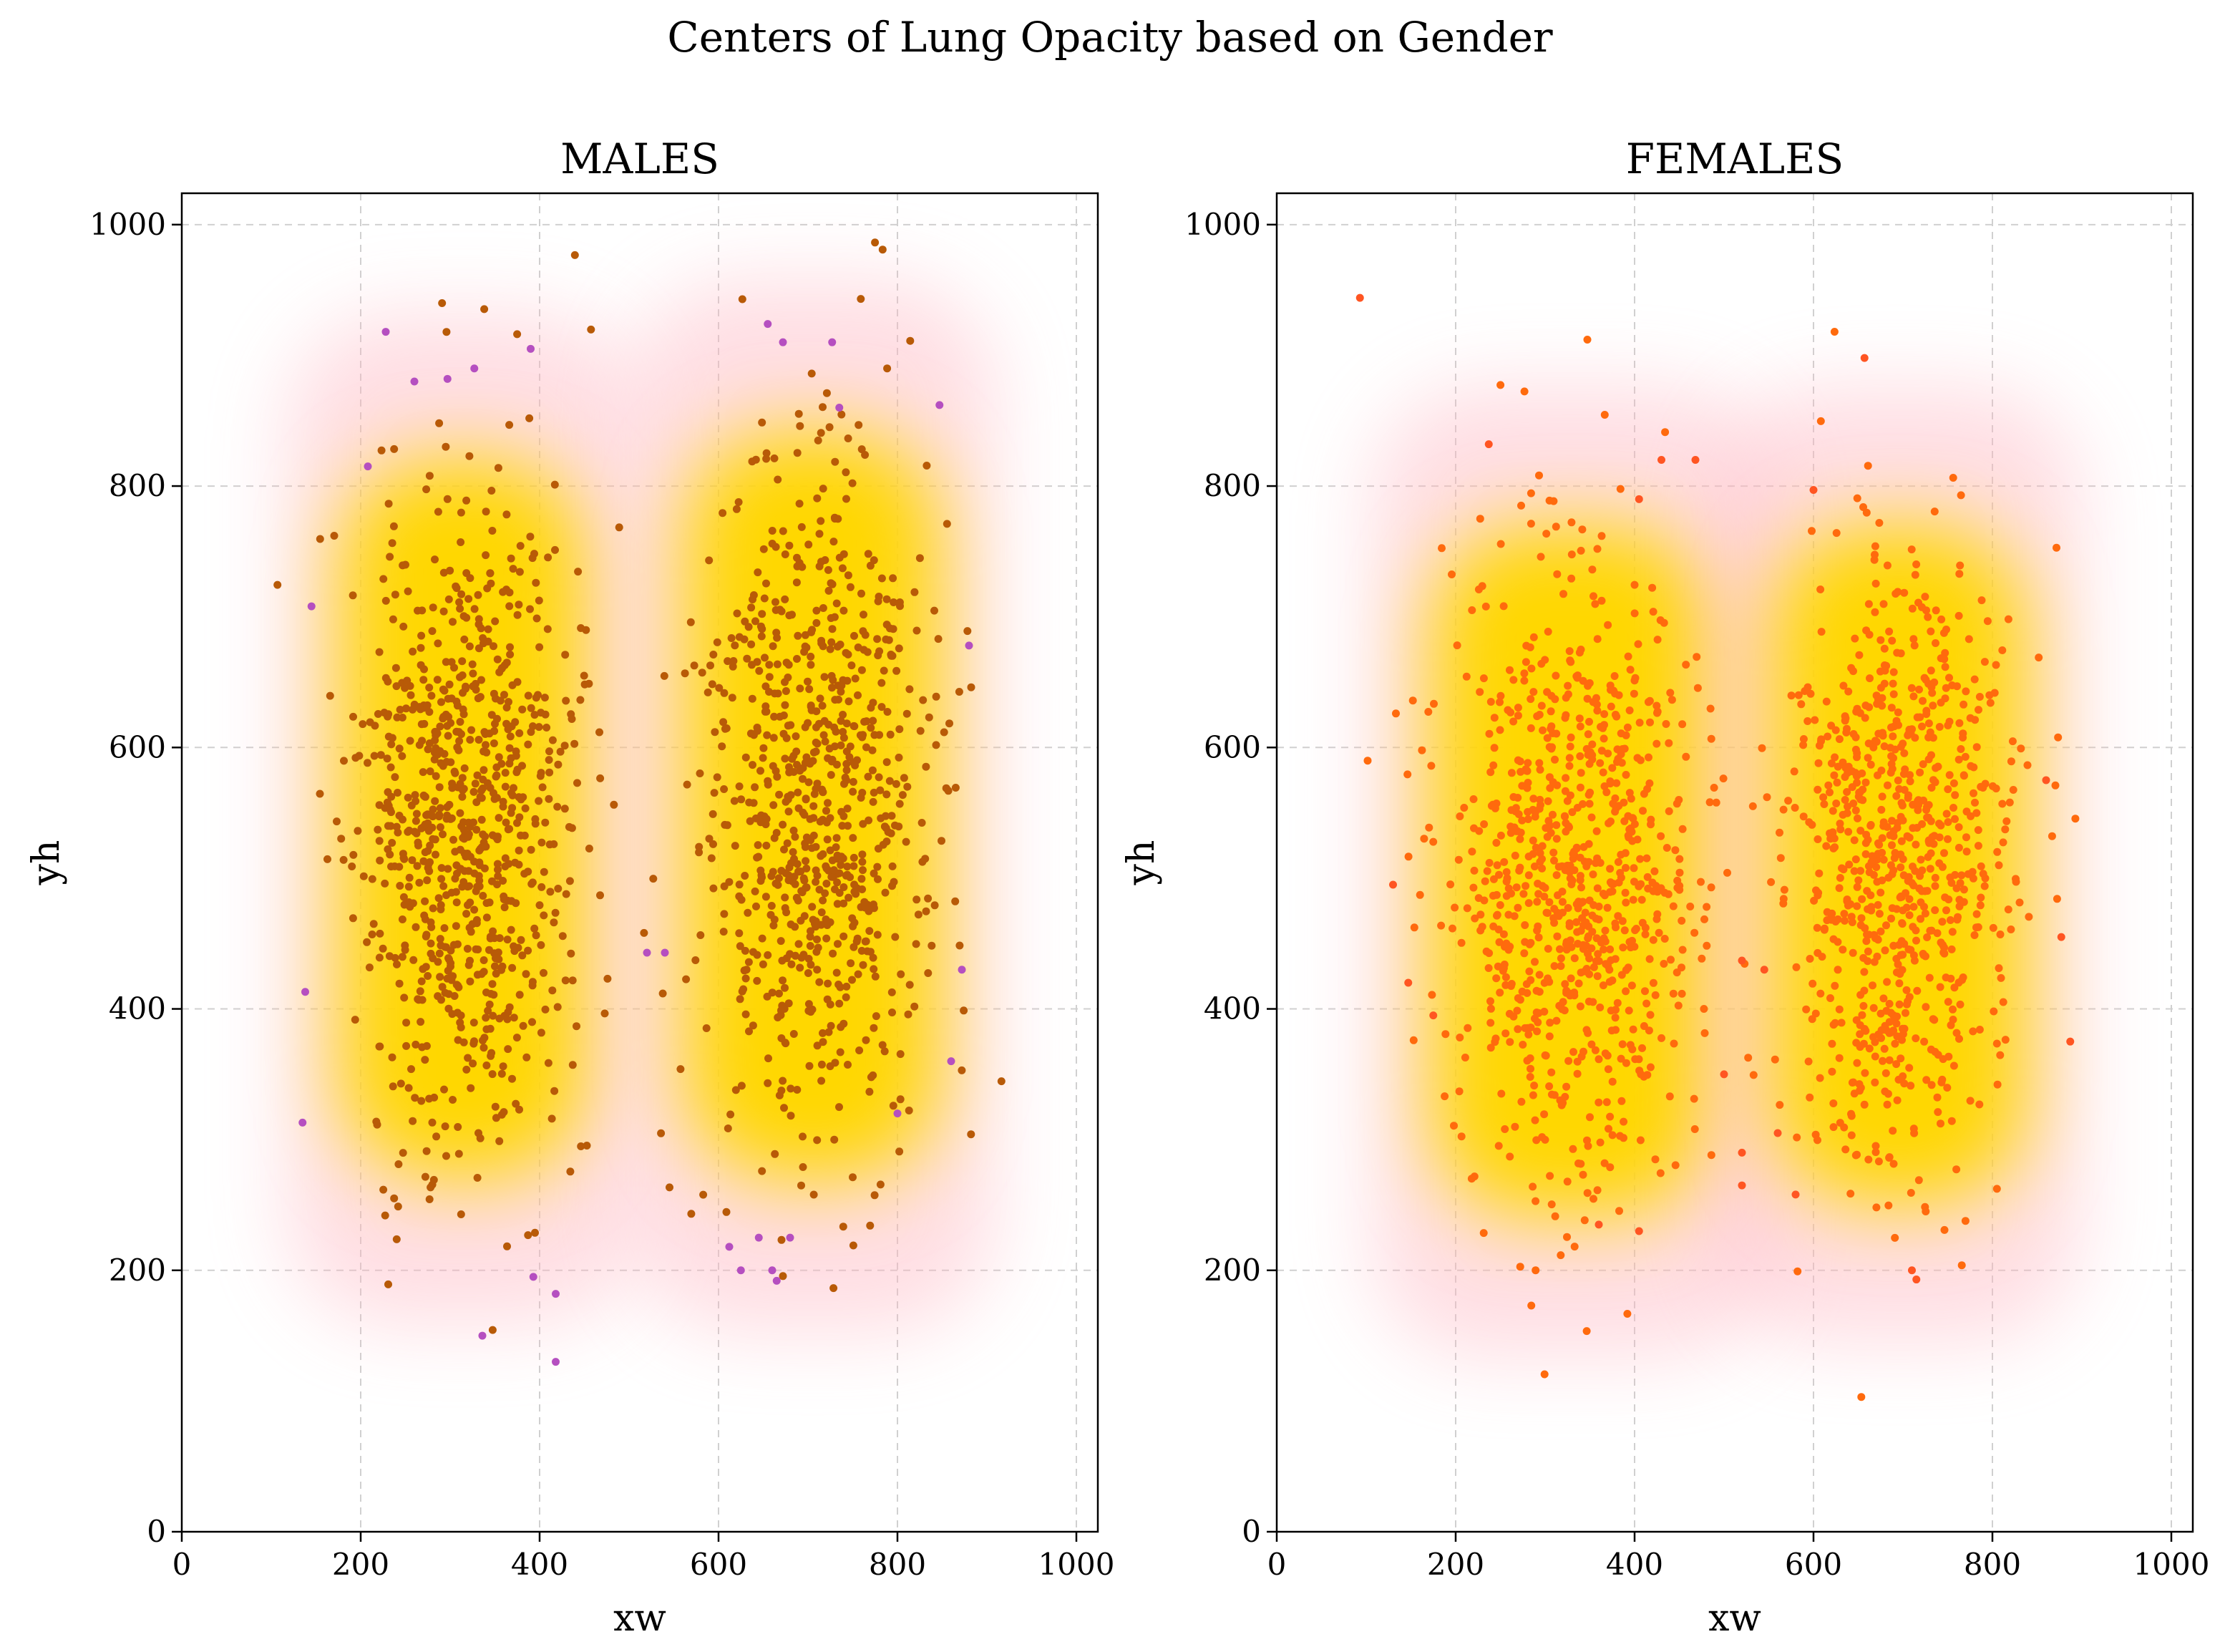  What do you see at coordinates (1277, 1564) in the screenshot?
I see `females-xtick-label-0: 0` at bounding box center [1277, 1564].